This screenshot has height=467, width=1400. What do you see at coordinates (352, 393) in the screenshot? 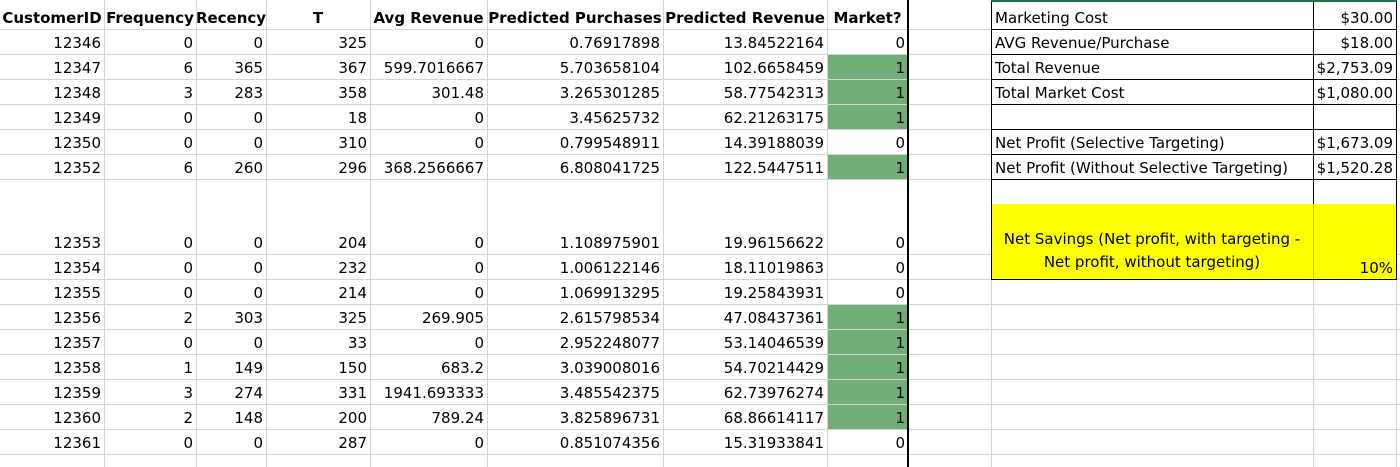
I see `table-cell: 331` at bounding box center [352, 393].